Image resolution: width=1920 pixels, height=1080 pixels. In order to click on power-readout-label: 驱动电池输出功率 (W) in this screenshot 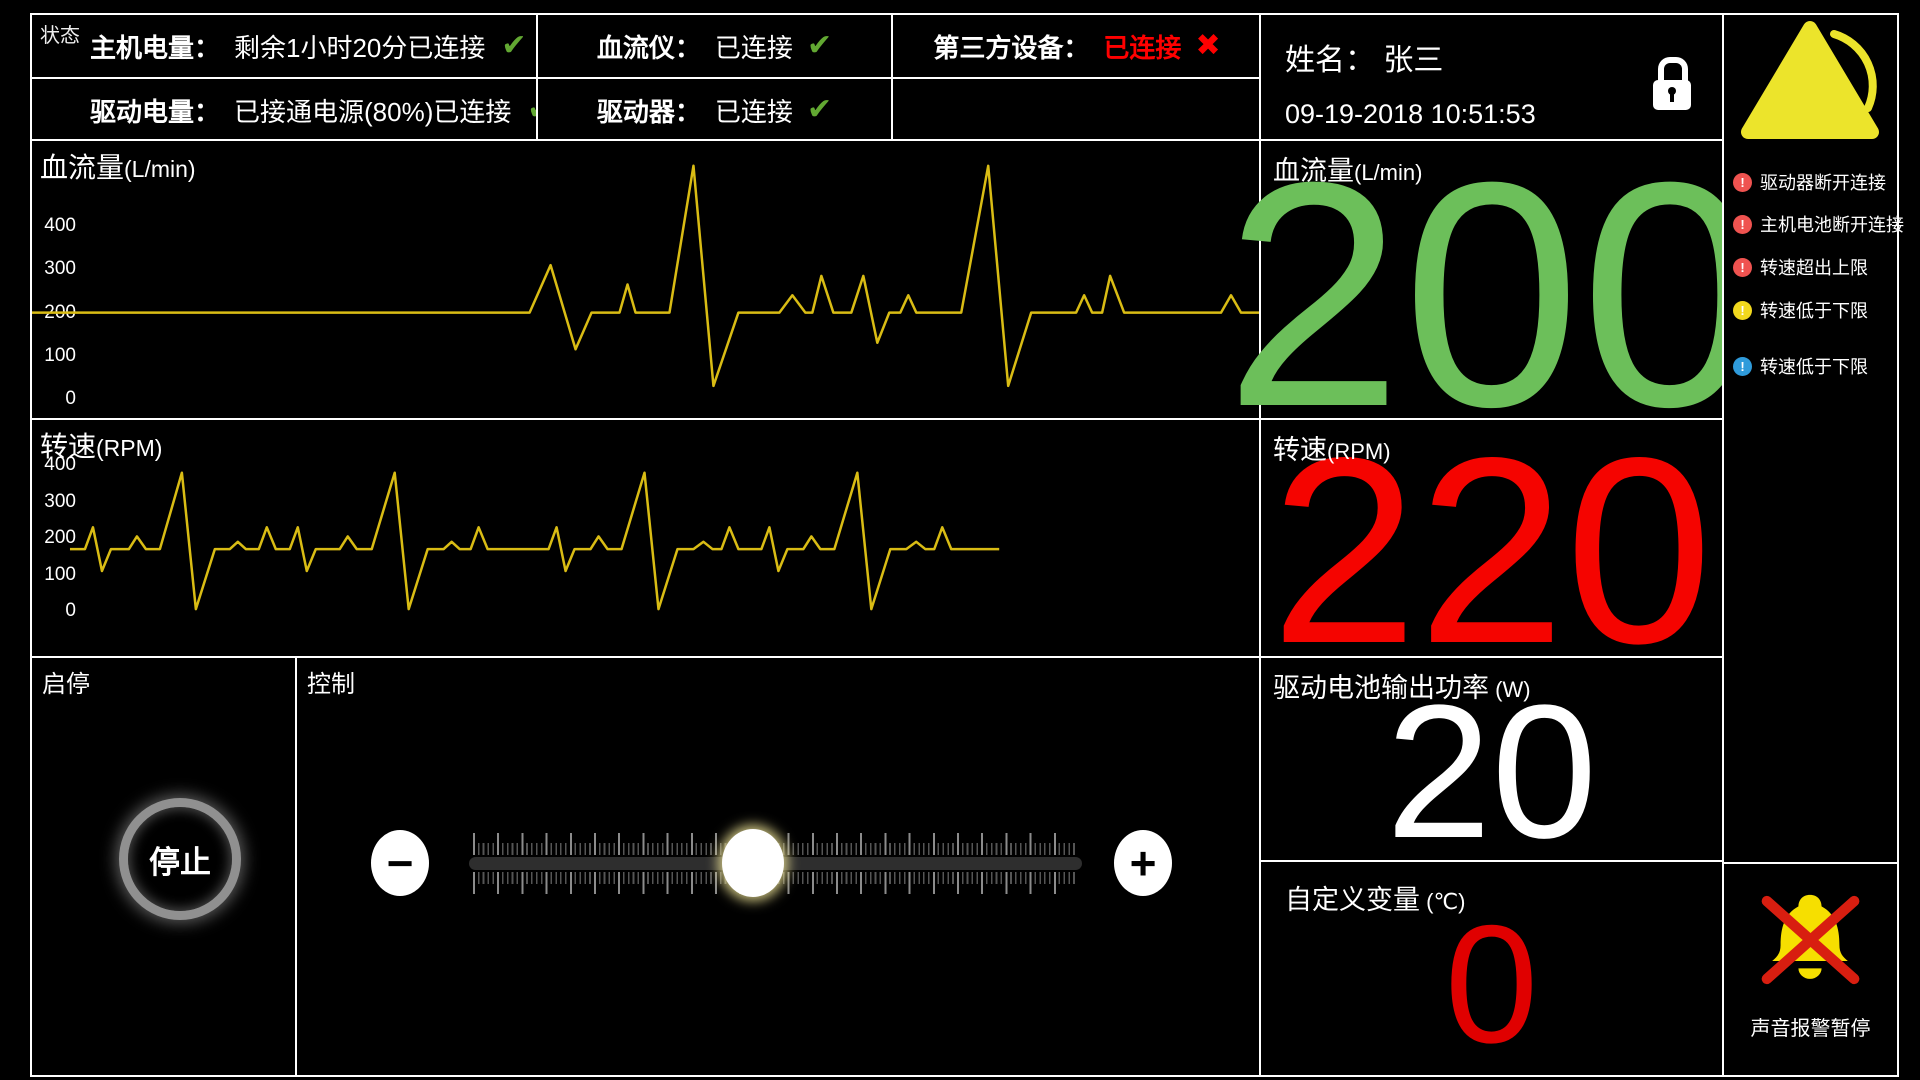, I will do `click(1402, 688)`.